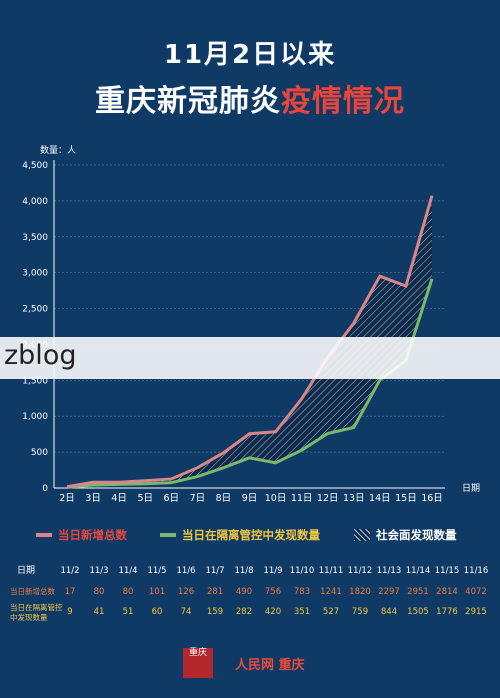 The image size is (500, 698). I want to click on legend-label-total: 当日新增总数, so click(92, 535).